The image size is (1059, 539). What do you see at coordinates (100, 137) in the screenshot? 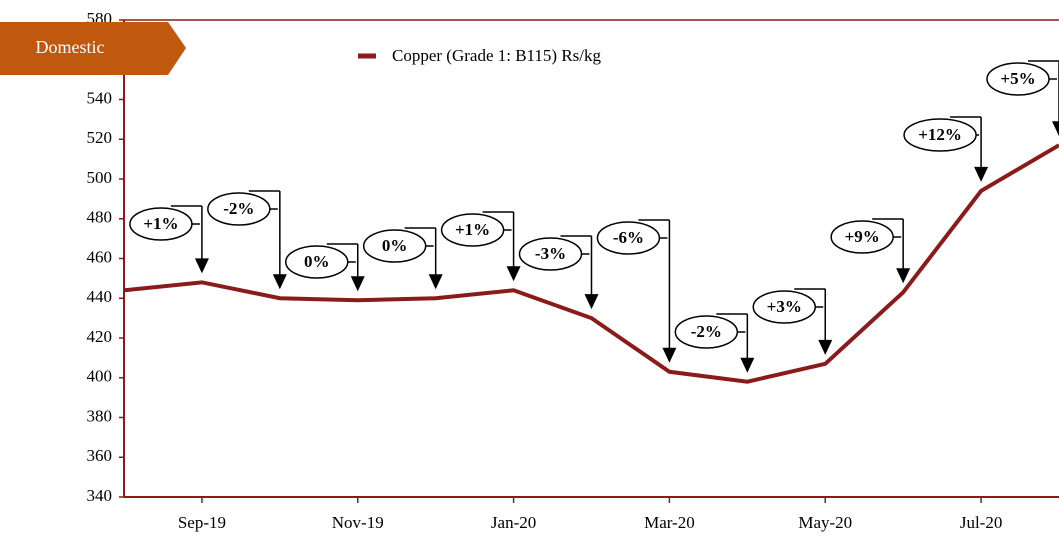
I see `y-tick-label: 520` at bounding box center [100, 137].